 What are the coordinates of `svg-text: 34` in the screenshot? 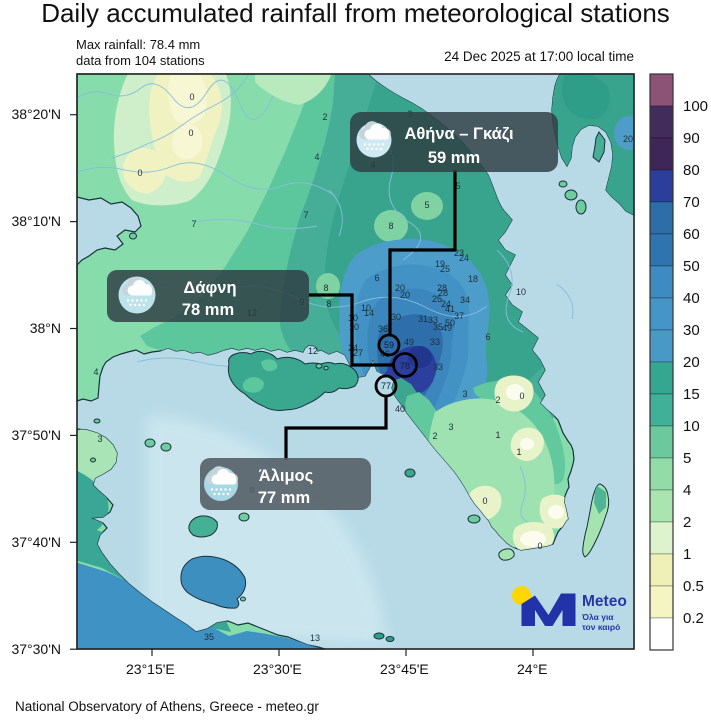 It's located at (465, 300).